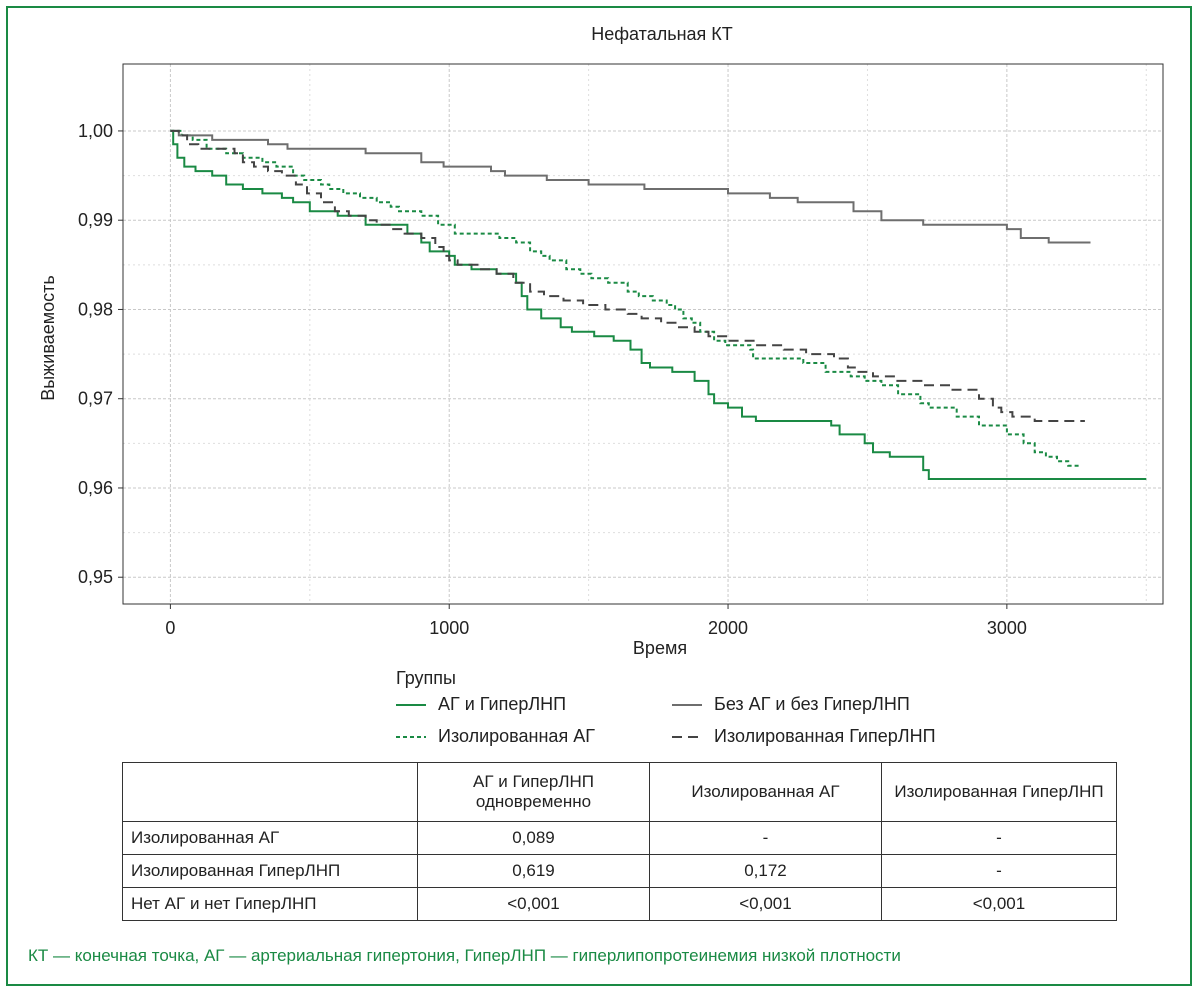 The image size is (1200, 994). What do you see at coordinates (502, 704) in the screenshot?
I see `legend-label: АГ и ГиперЛНП` at bounding box center [502, 704].